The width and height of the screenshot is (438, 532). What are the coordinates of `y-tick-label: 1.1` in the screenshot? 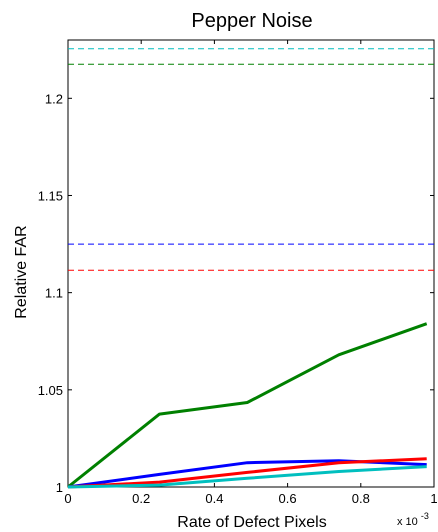 It's located at (54, 293).